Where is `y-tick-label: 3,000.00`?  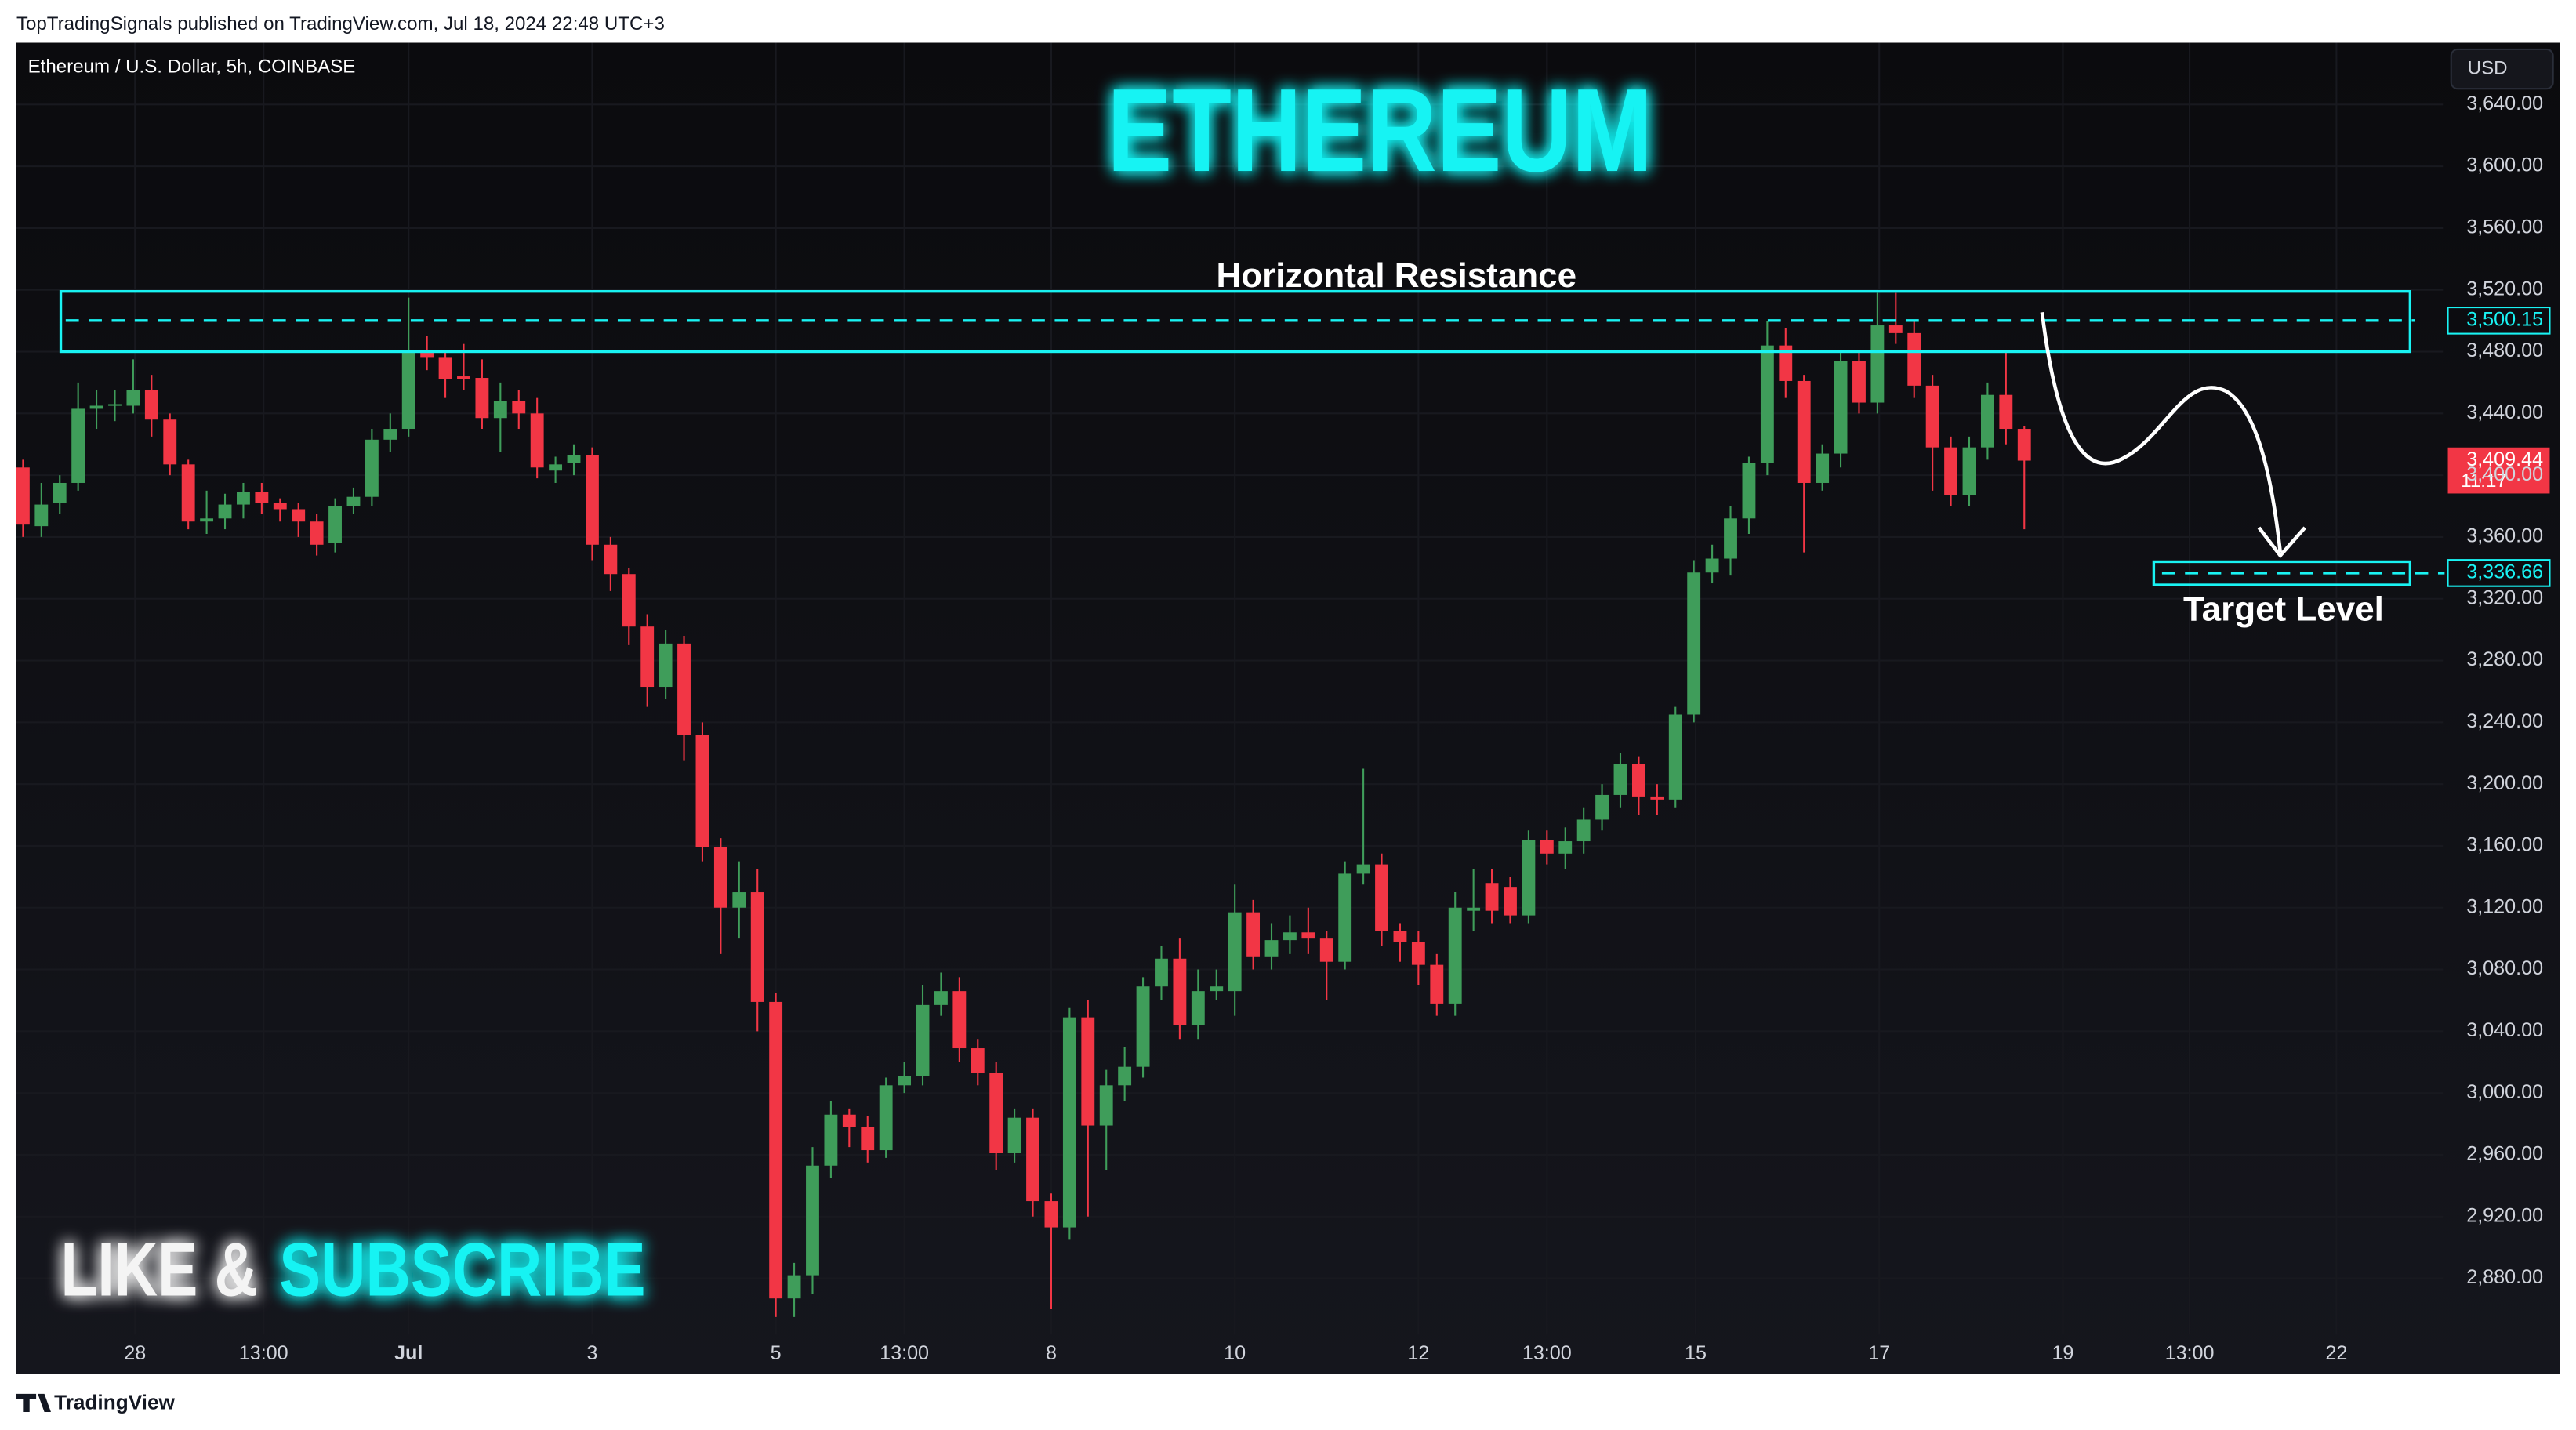
y-tick-label: 3,000.00 is located at coordinates (2504, 1092).